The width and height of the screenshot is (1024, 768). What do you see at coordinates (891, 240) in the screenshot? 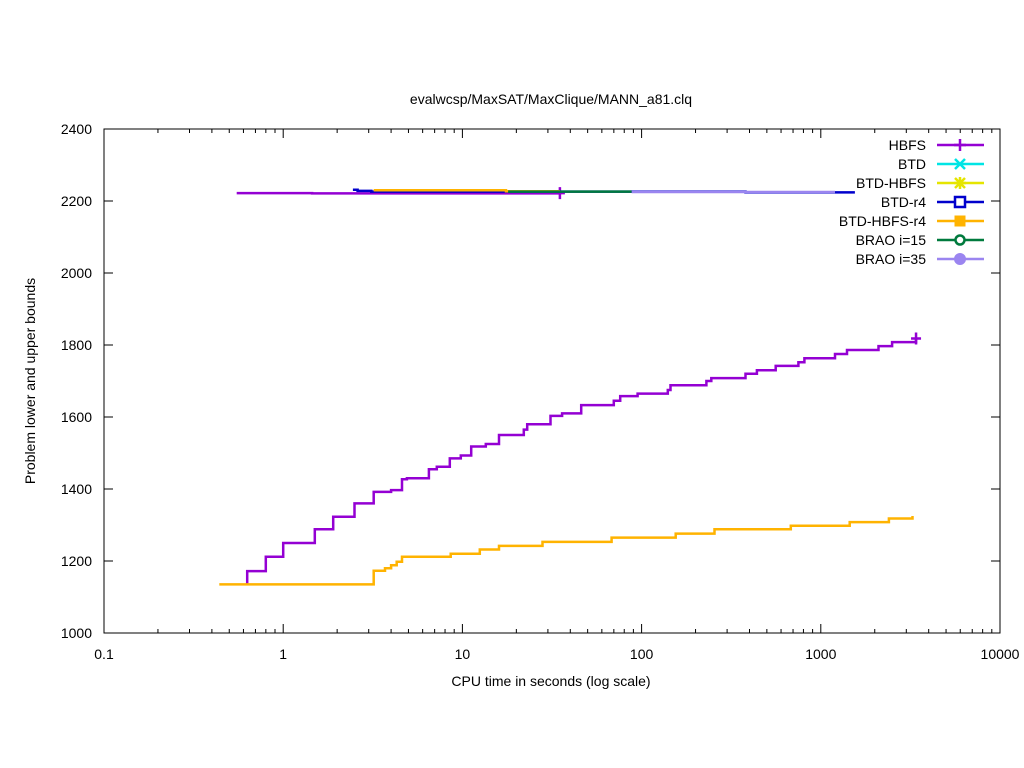
I see `legend-label: BRAO i=15` at bounding box center [891, 240].